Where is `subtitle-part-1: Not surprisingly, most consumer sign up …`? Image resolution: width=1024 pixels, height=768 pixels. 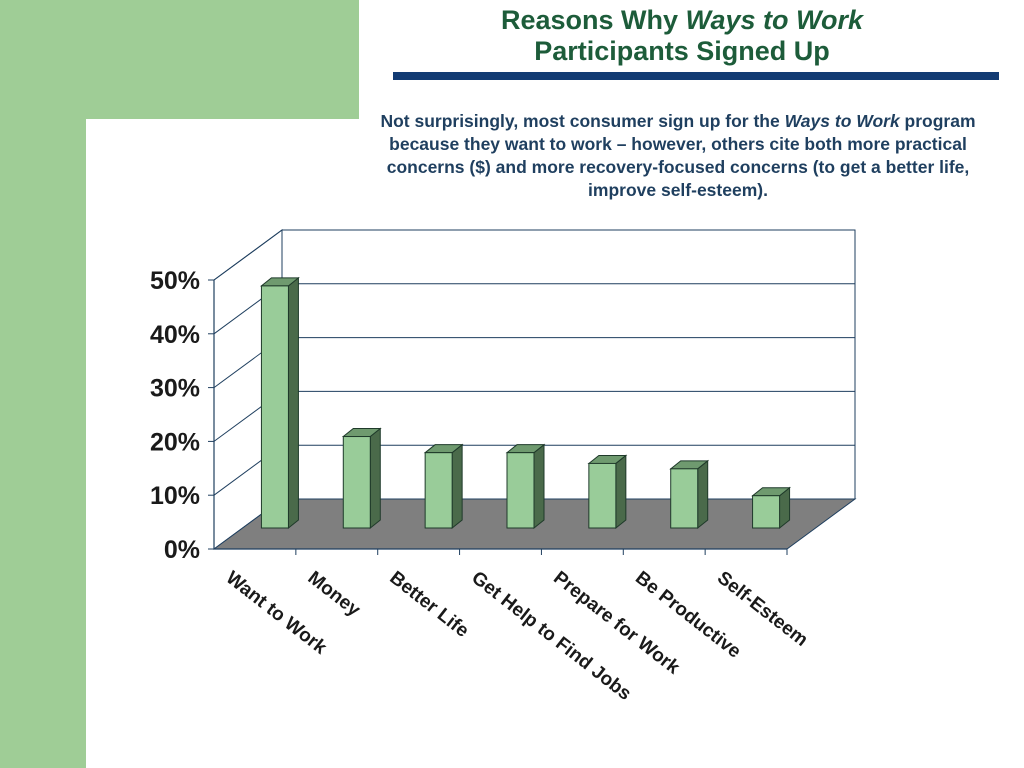
subtitle-part-1: Not surprisingly, most consumer sign up … is located at coordinates (582, 121).